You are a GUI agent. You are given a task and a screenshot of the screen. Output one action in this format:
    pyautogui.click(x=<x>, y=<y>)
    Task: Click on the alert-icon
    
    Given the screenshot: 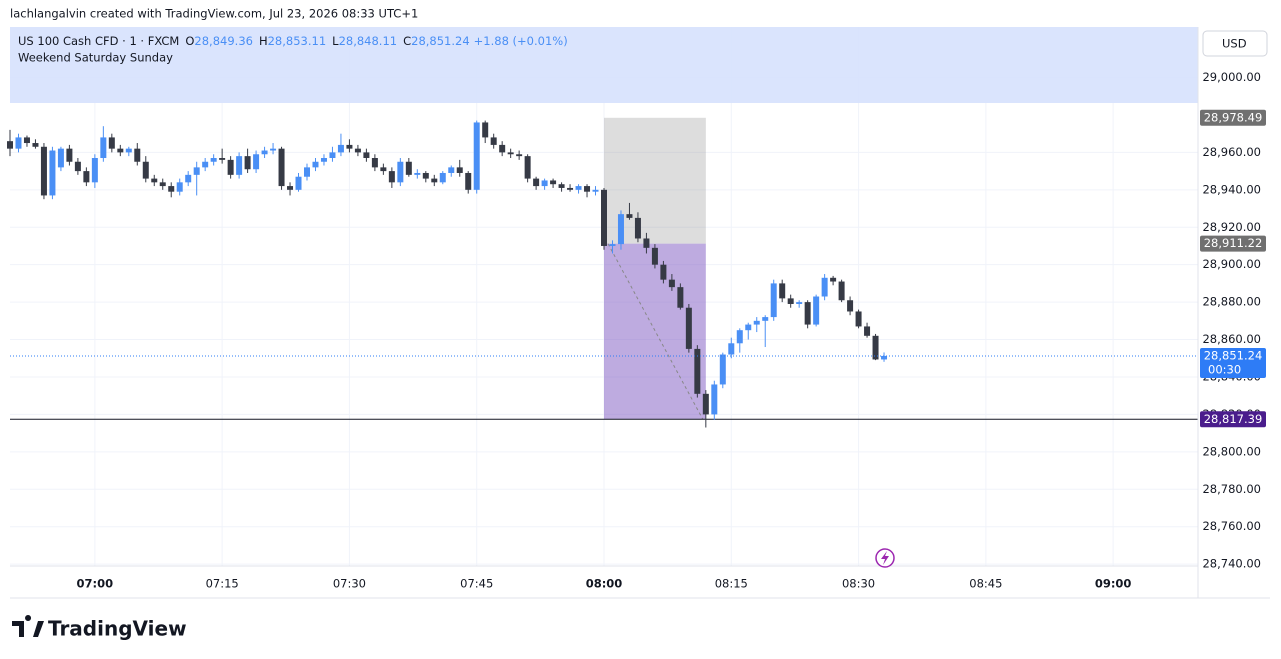 What is the action you would take?
    pyautogui.click(x=885, y=558)
    